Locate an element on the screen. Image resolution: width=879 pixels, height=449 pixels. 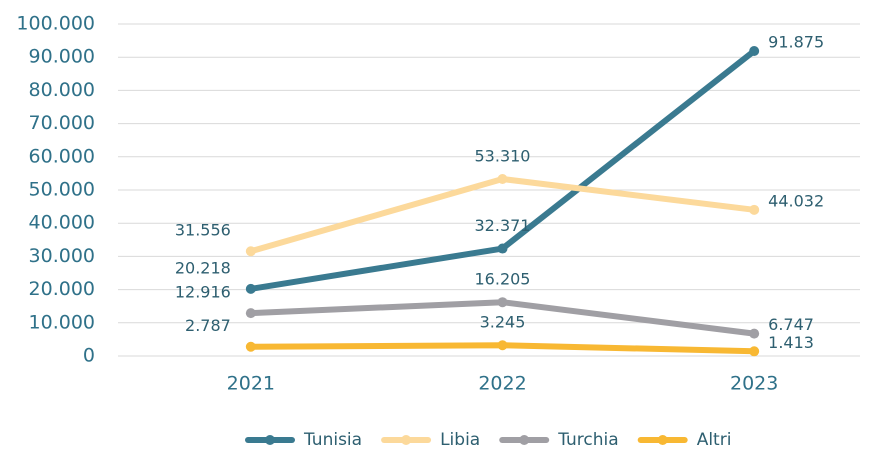
y-tick-label: 90.000 is located at coordinates (62, 57).